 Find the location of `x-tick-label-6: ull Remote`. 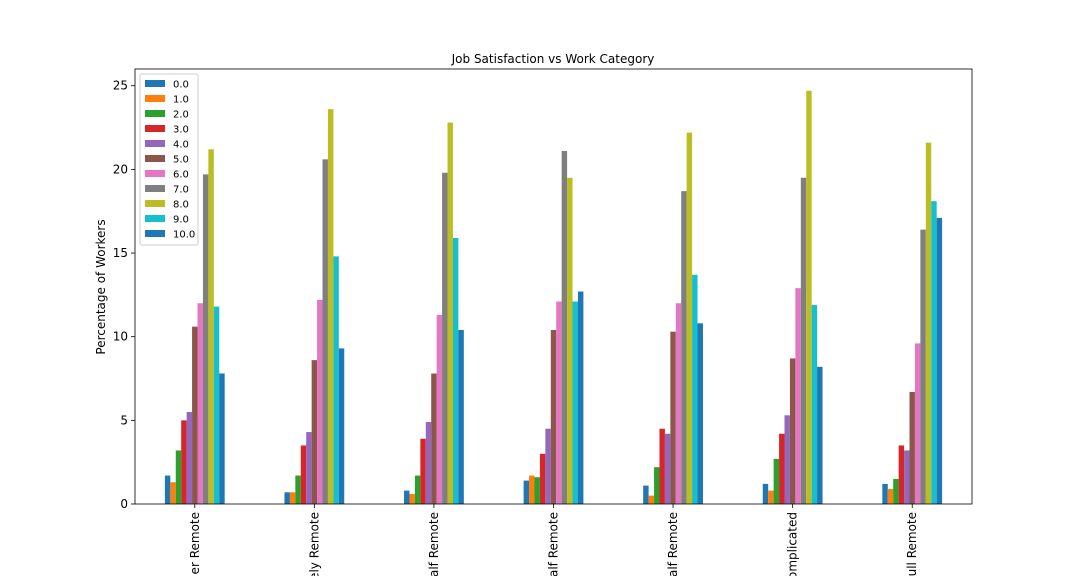

x-tick-label-6: ull Remote is located at coordinates (912, 544).